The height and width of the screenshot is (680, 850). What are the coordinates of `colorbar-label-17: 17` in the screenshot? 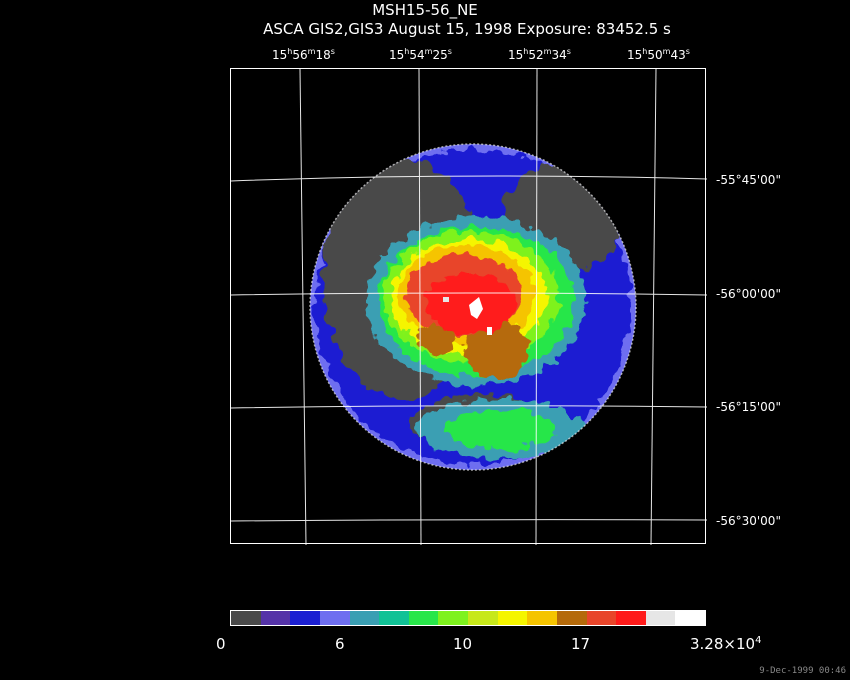 It's located at (581, 644).